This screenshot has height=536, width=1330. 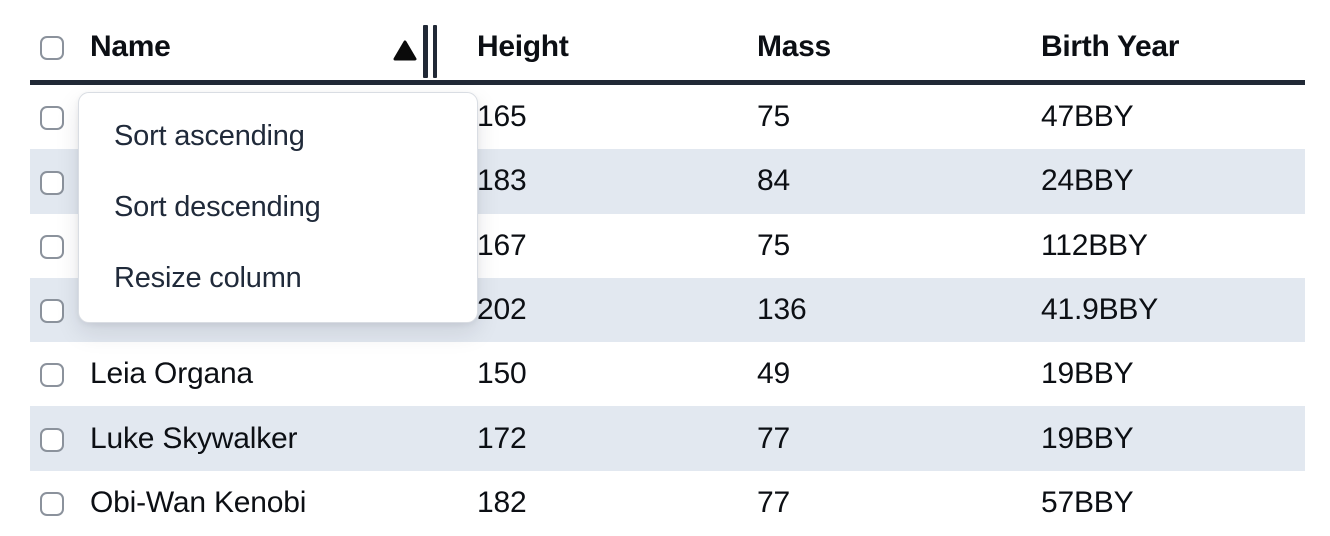 I want to click on menu-item-resize-column: Resize column, so click(x=208, y=278).